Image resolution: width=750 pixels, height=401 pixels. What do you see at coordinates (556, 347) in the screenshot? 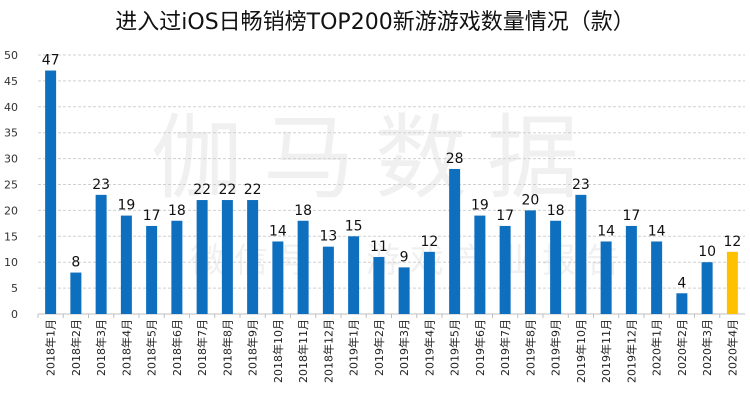
I see `x-tick-label: 2019年9月` at bounding box center [556, 347].